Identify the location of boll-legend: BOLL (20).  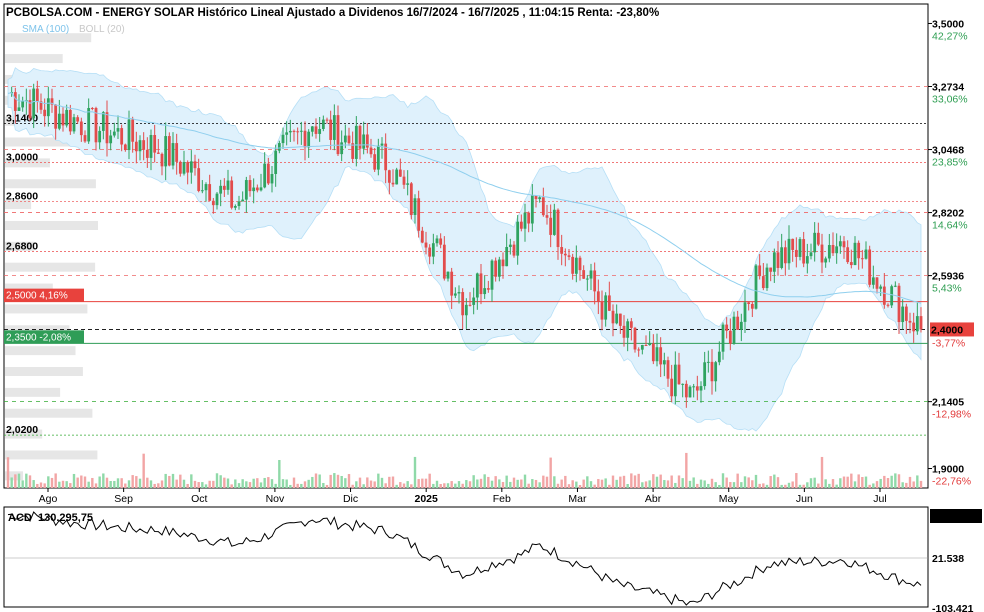
(102, 29).